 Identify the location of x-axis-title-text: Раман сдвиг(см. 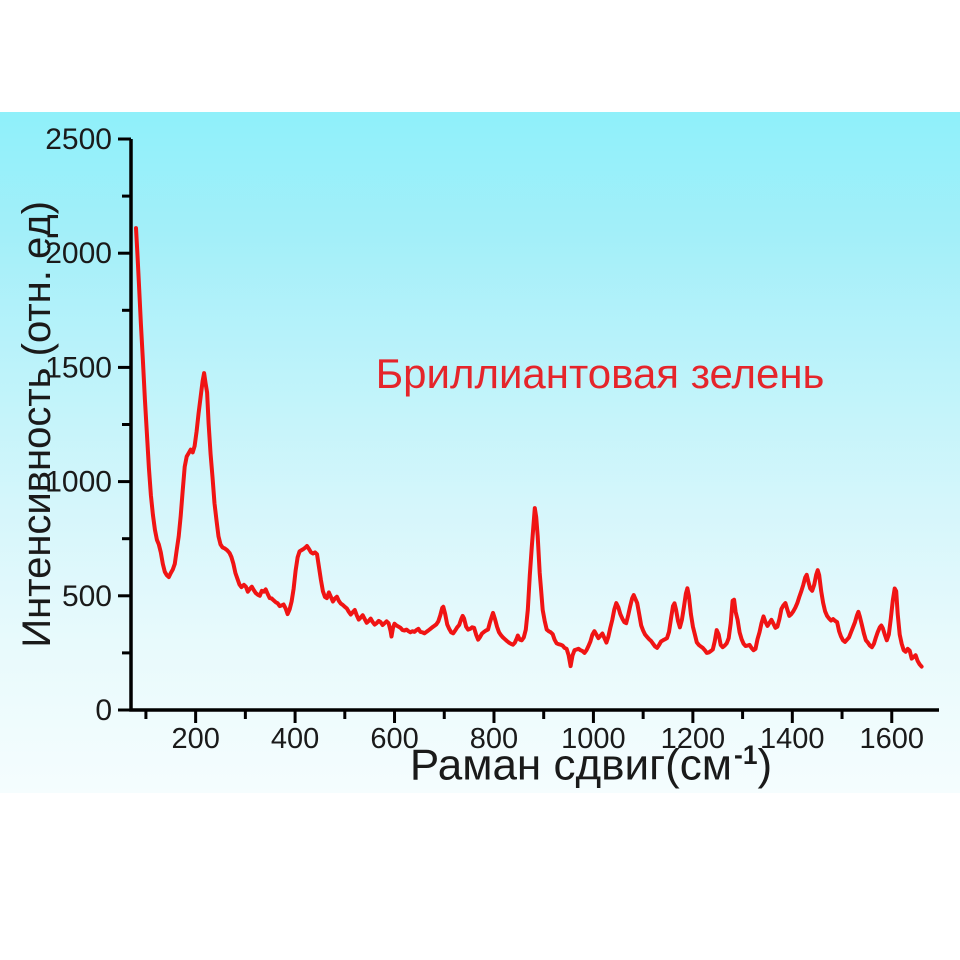
(571, 765).